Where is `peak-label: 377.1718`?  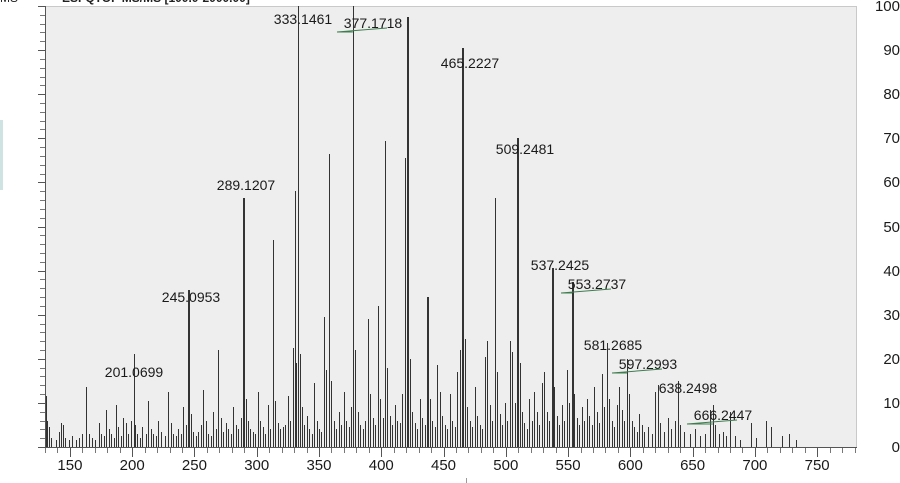
peak-label: 377.1718 is located at coordinates (373, 23).